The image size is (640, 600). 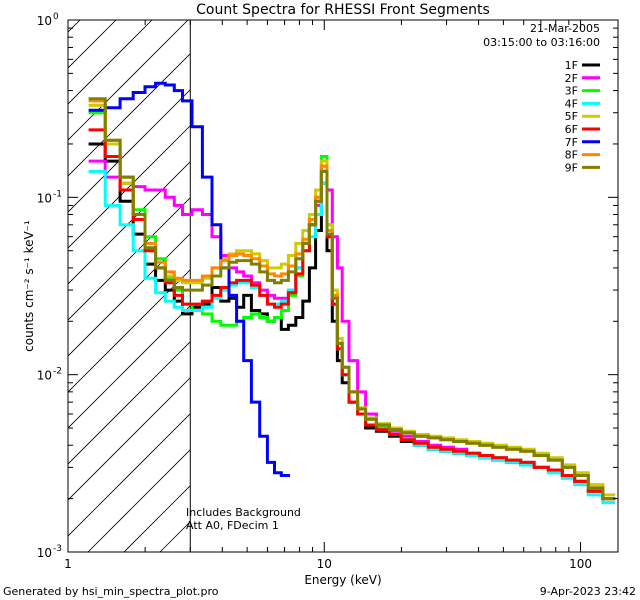 I want to click on x-tick-label: 10, so click(x=324, y=564).